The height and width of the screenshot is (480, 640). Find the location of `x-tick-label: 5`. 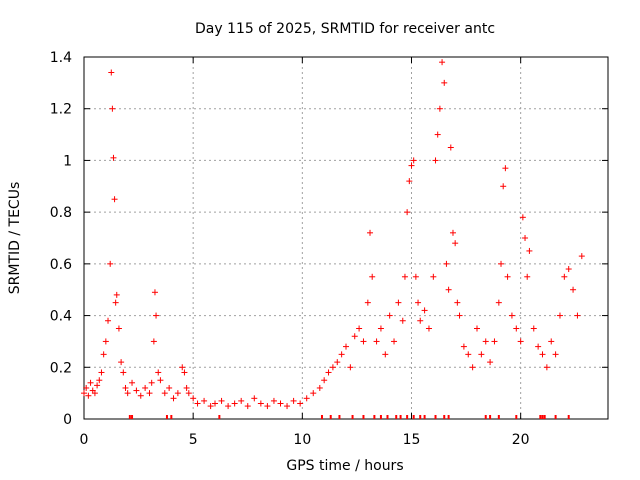

x-tick-label: 5 is located at coordinates (193, 440).